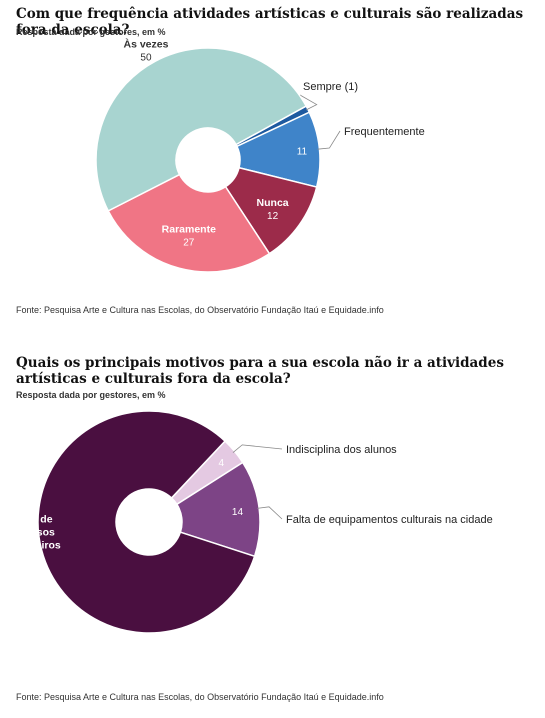 This screenshot has height=718, width=545. I want to click on slice-name-falta-de-recursos-financeiros: Falta de, so click(33, 520).